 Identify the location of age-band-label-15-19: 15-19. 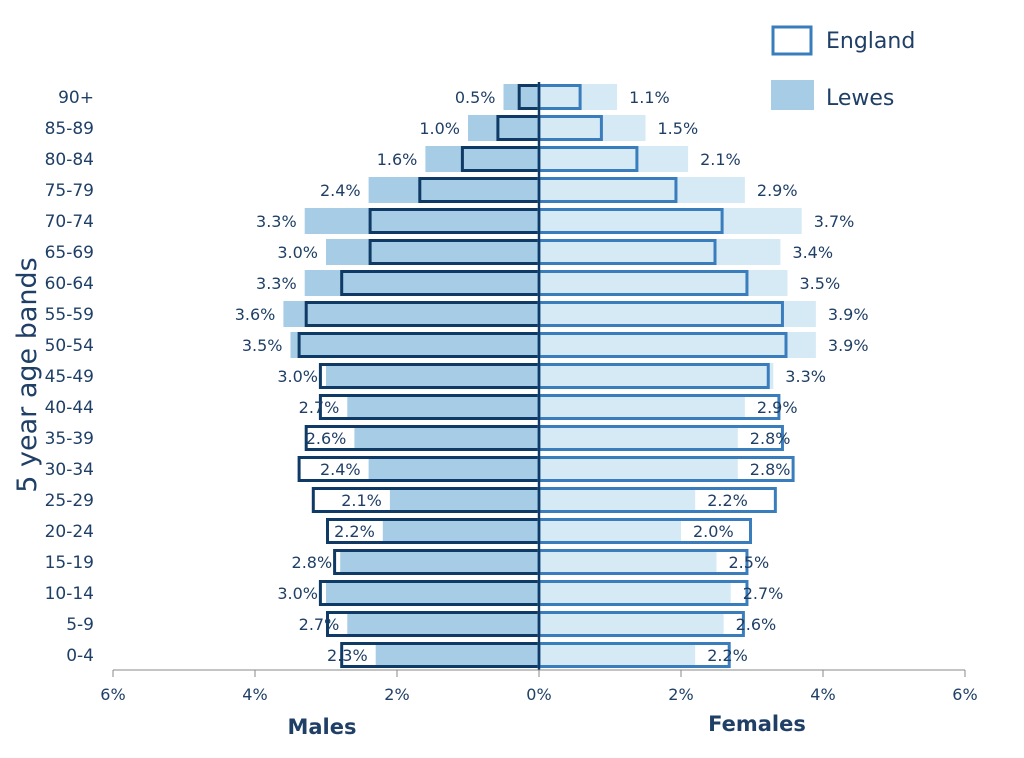
(69, 563).